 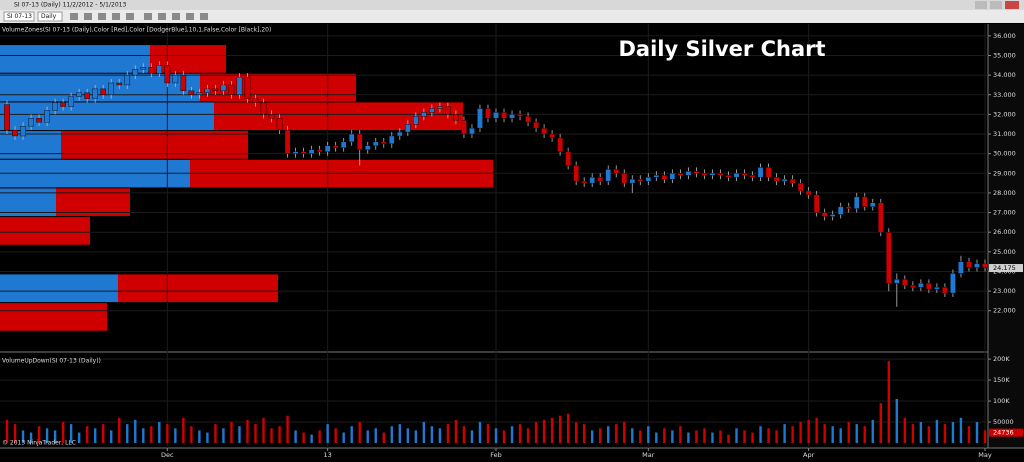 I want to click on interval: Daily, so click(x=49, y=16).